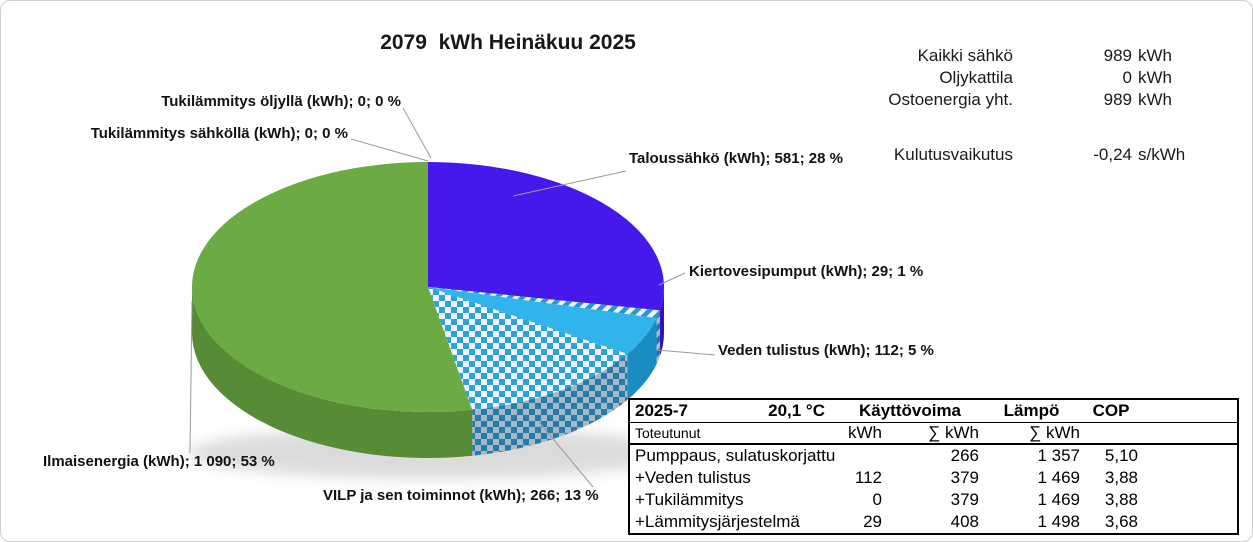 Image resolution: width=1253 pixels, height=542 pixels. What do you see at coordinates (861, 433) in the screenshot?
I see `subheader-kwh: kWh` at bounding box center [861, 433].